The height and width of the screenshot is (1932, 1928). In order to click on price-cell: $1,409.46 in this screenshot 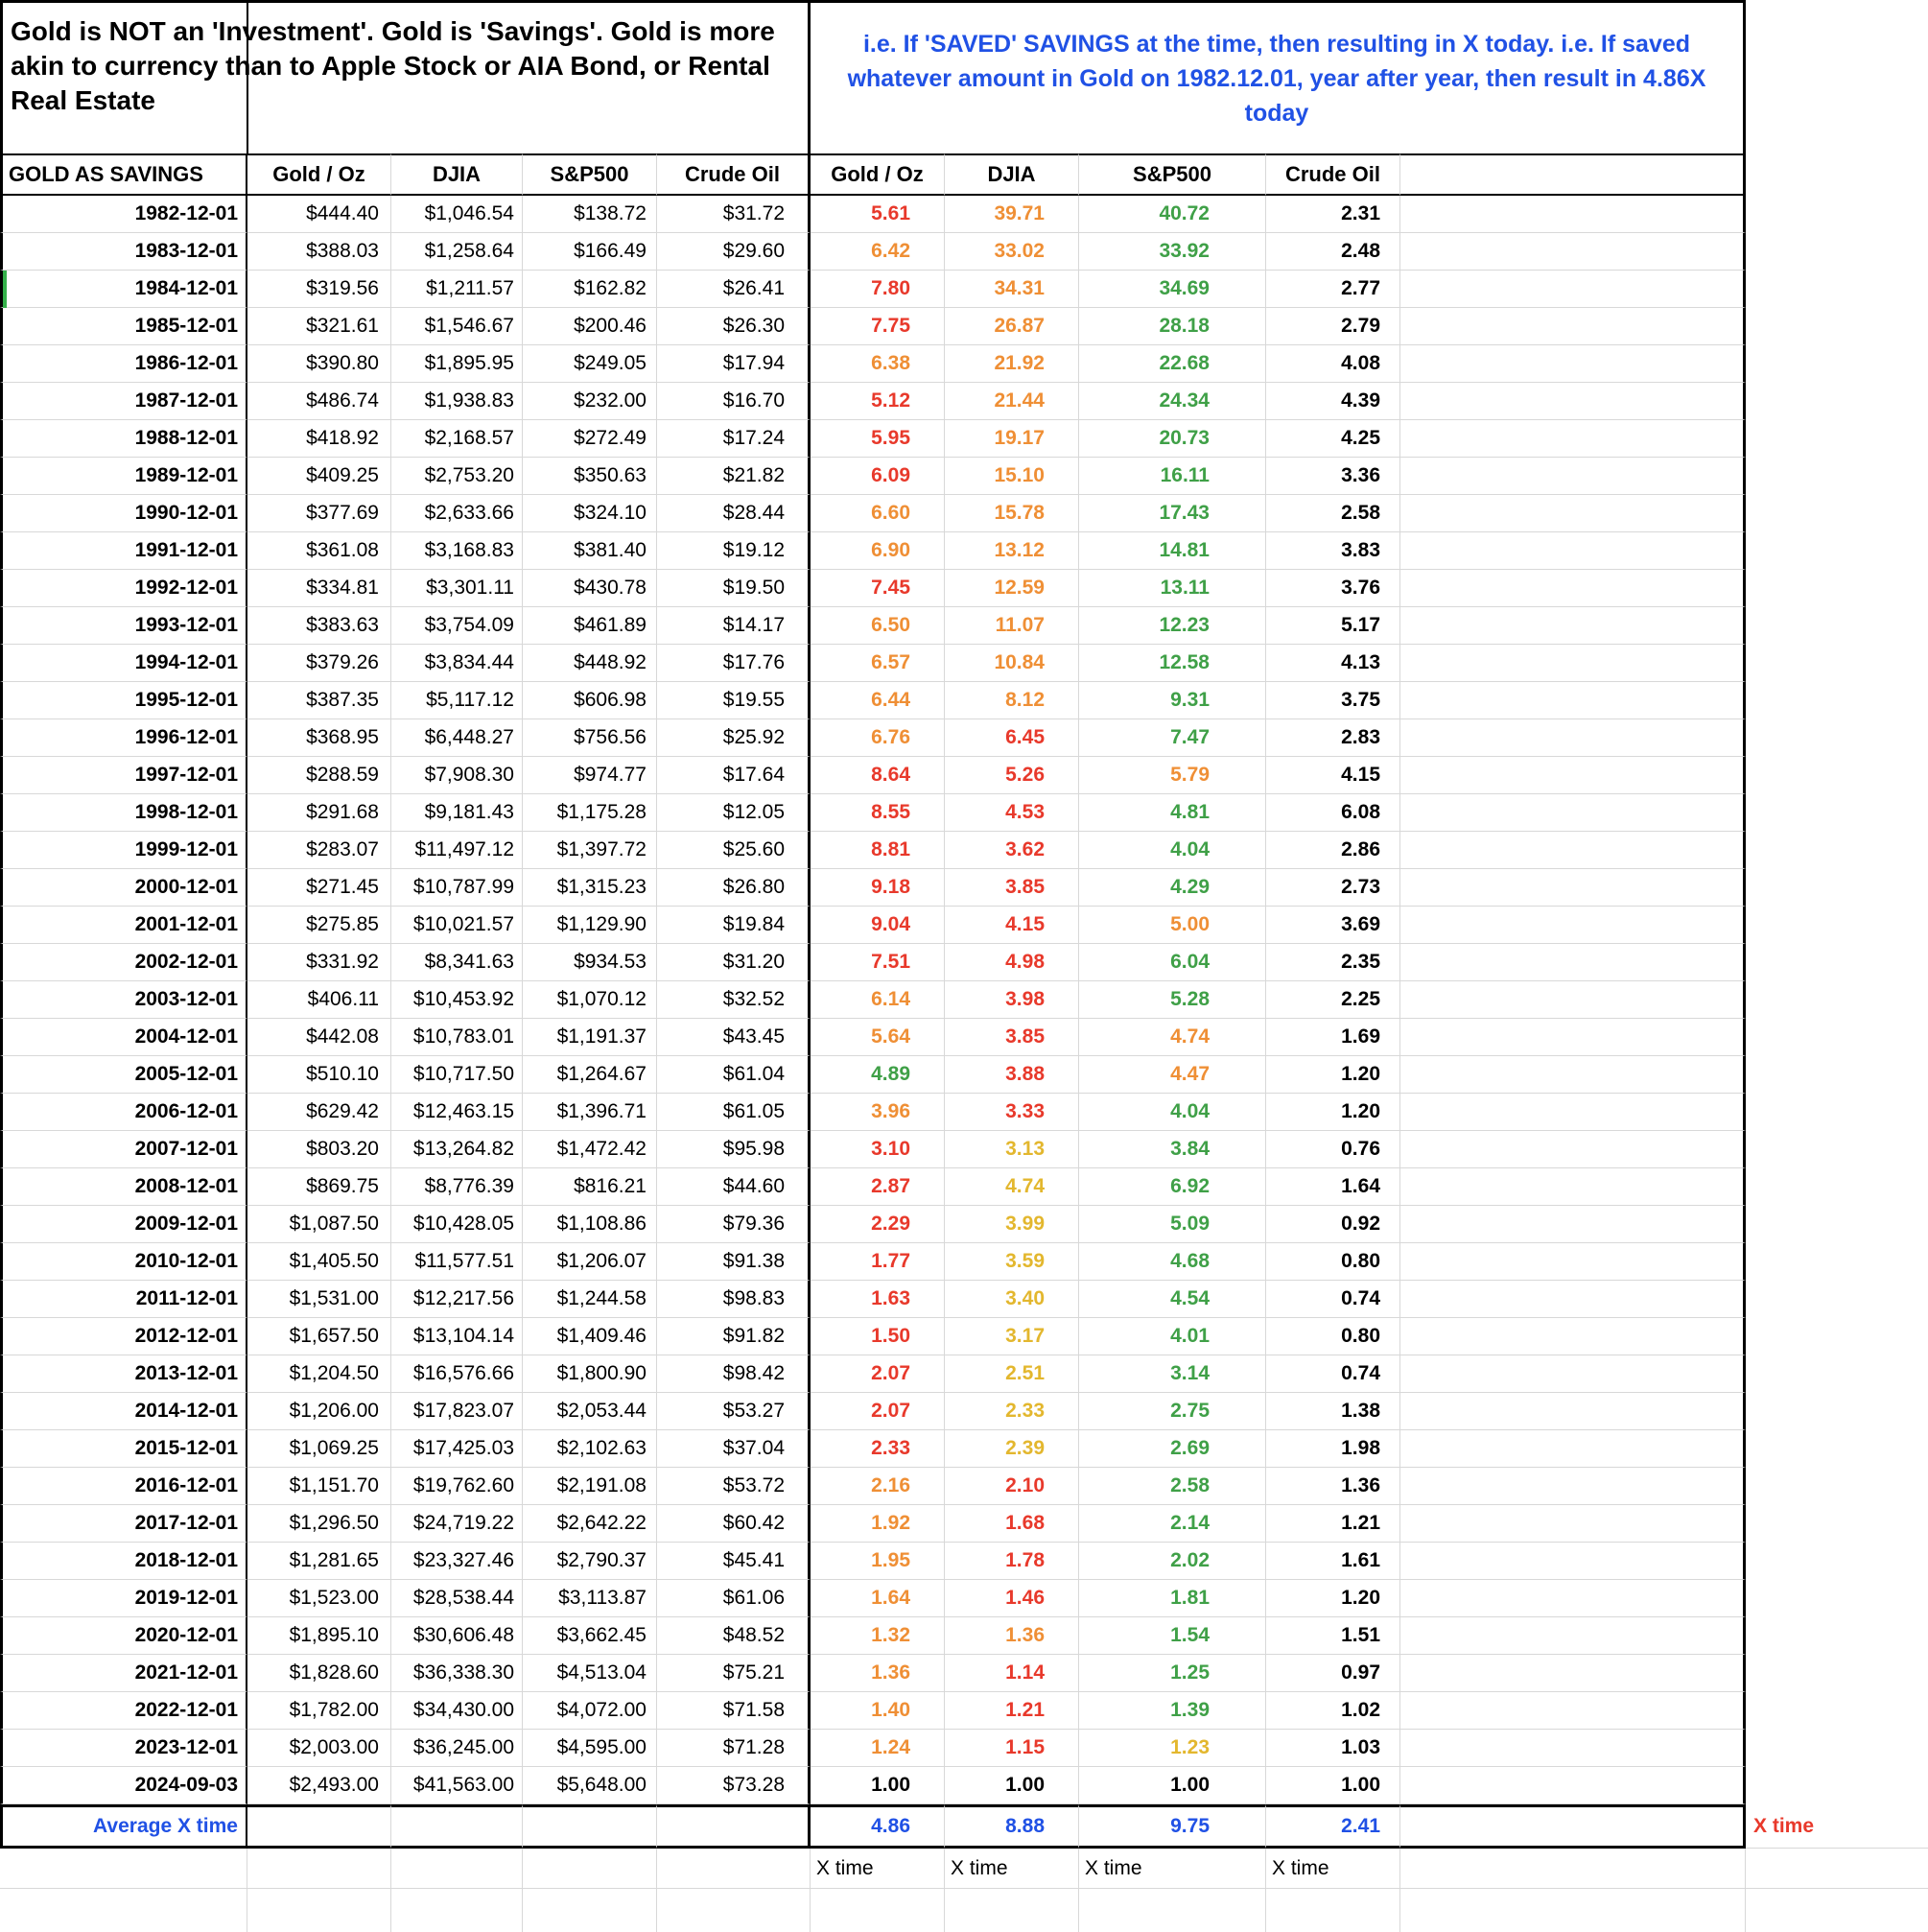, I will do `click(590, 1337)`.